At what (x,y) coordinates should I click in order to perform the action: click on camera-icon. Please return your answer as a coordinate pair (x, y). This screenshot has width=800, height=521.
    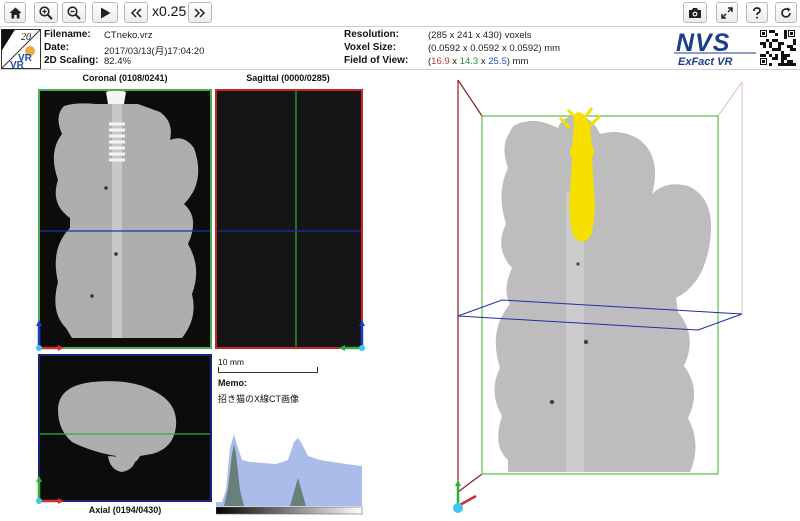
    Looking at the image, I should click on (695, 12).